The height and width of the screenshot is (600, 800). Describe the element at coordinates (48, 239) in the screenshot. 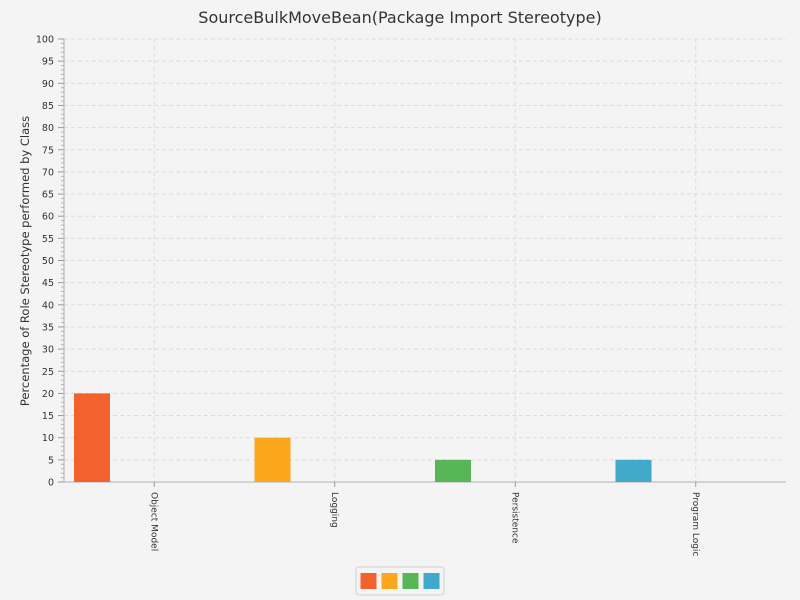

I see `y-tick-label: 55` at that location.